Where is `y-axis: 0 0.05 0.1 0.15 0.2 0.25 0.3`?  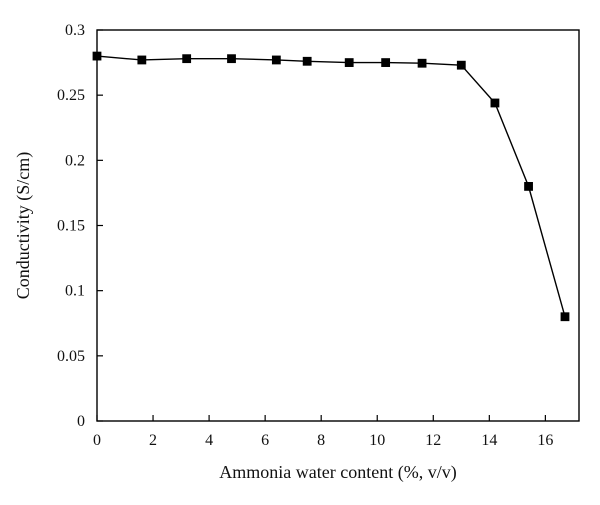
y-axis: 0 0.05 0.1 0.15 0.2 0.25 0.3 is located at coordinates (80, 226).